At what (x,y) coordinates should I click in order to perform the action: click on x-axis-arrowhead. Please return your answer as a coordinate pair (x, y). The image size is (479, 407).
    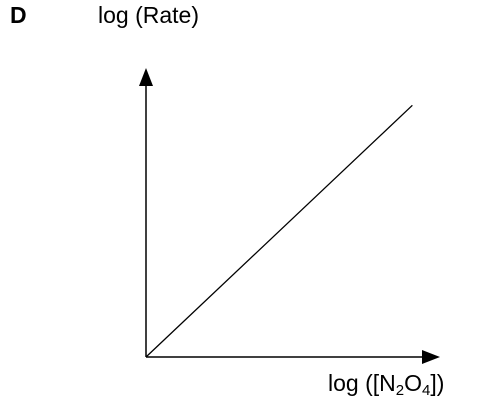
    Looking at the image, I should click on (431, 357).